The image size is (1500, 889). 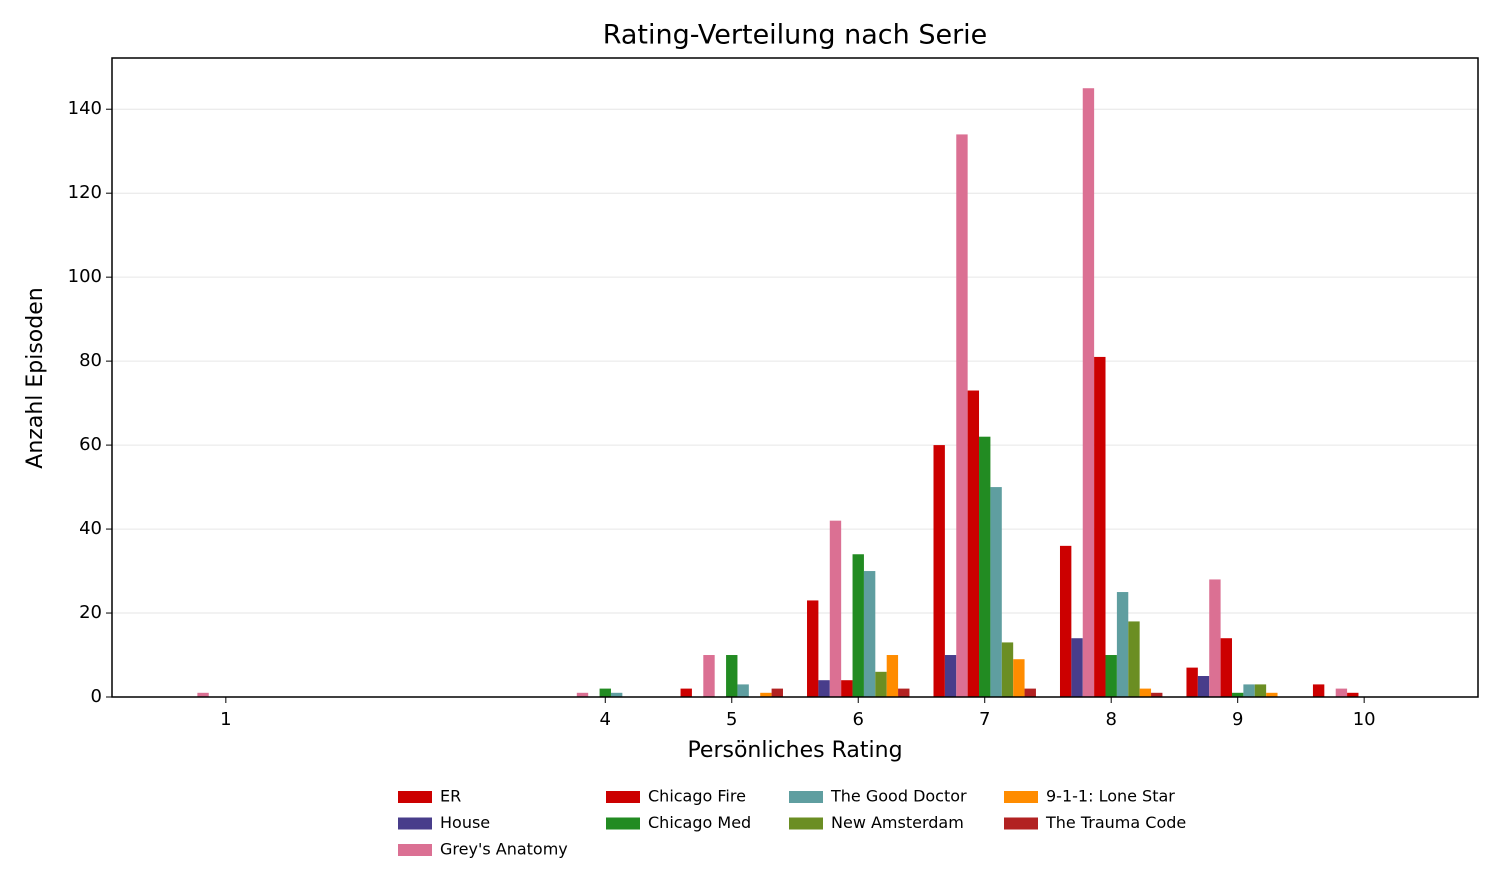 I want to click on x-tick-label: 4, so click(x=605, y=719).